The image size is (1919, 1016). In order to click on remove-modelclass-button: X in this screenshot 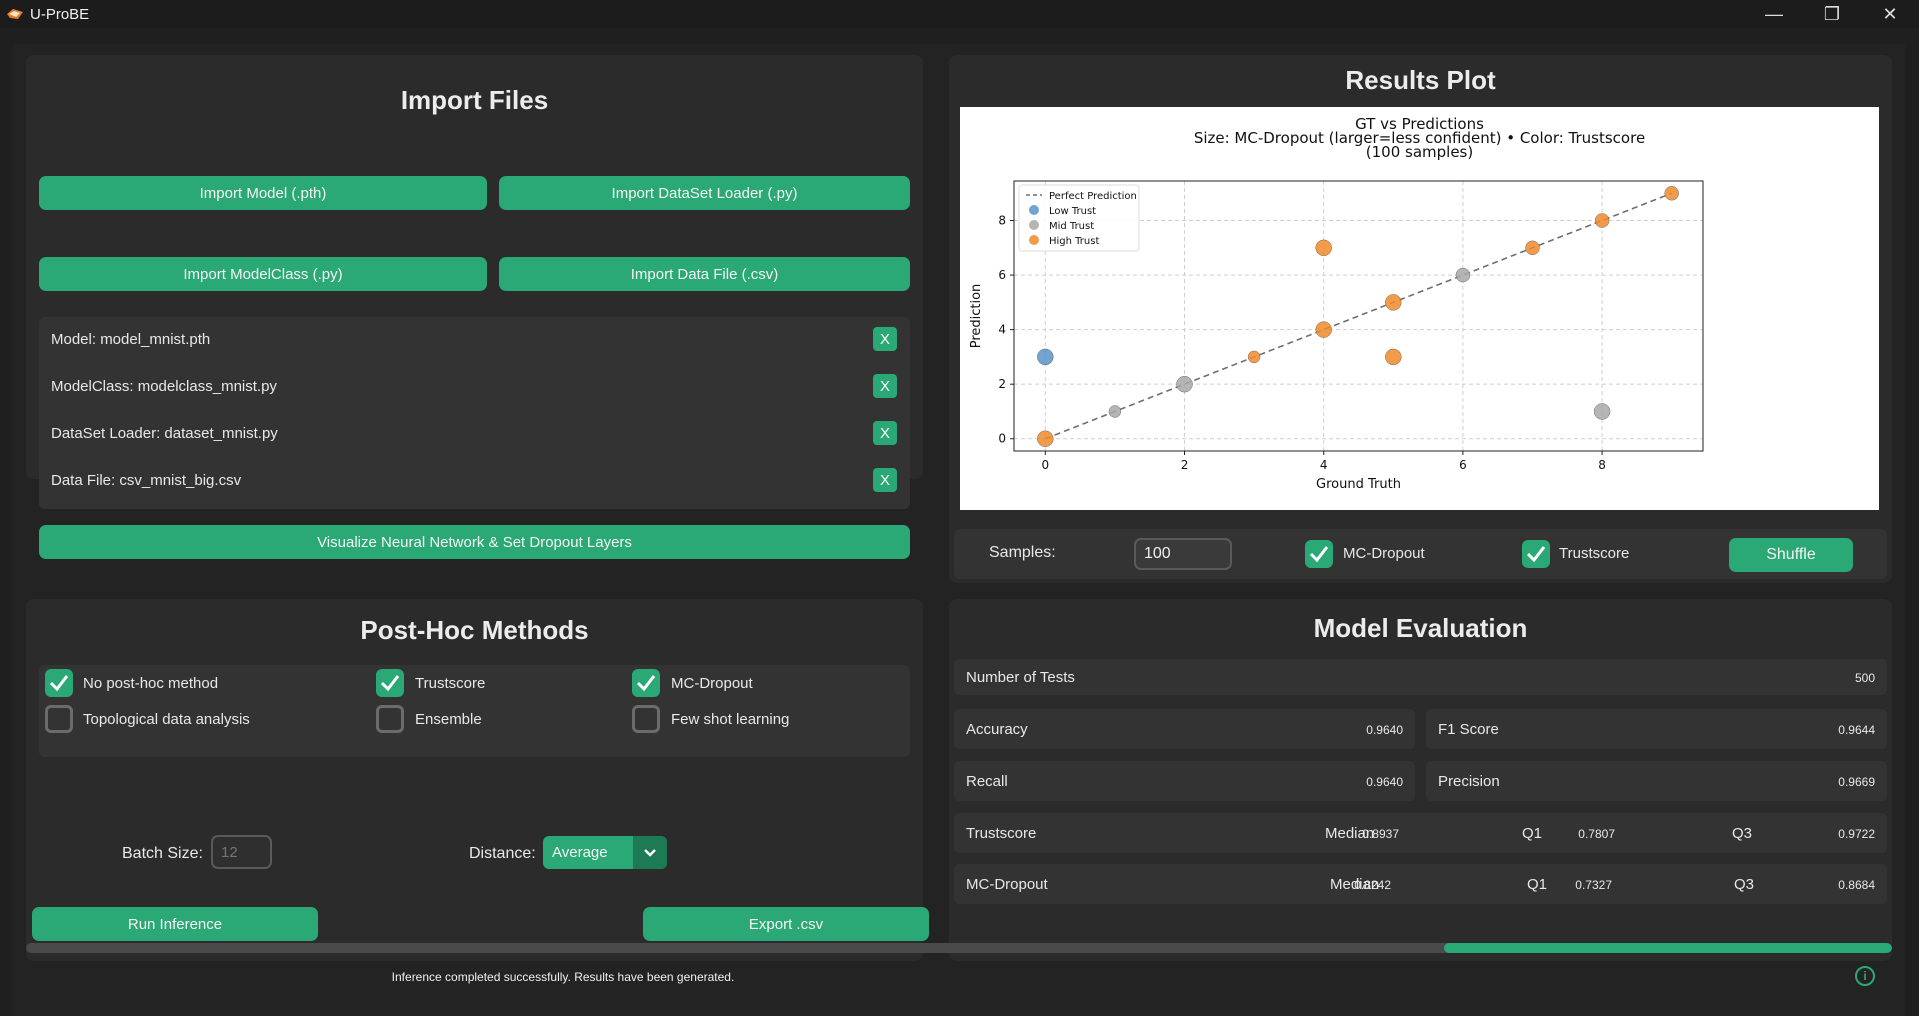, I will do `click(885, 386)`.